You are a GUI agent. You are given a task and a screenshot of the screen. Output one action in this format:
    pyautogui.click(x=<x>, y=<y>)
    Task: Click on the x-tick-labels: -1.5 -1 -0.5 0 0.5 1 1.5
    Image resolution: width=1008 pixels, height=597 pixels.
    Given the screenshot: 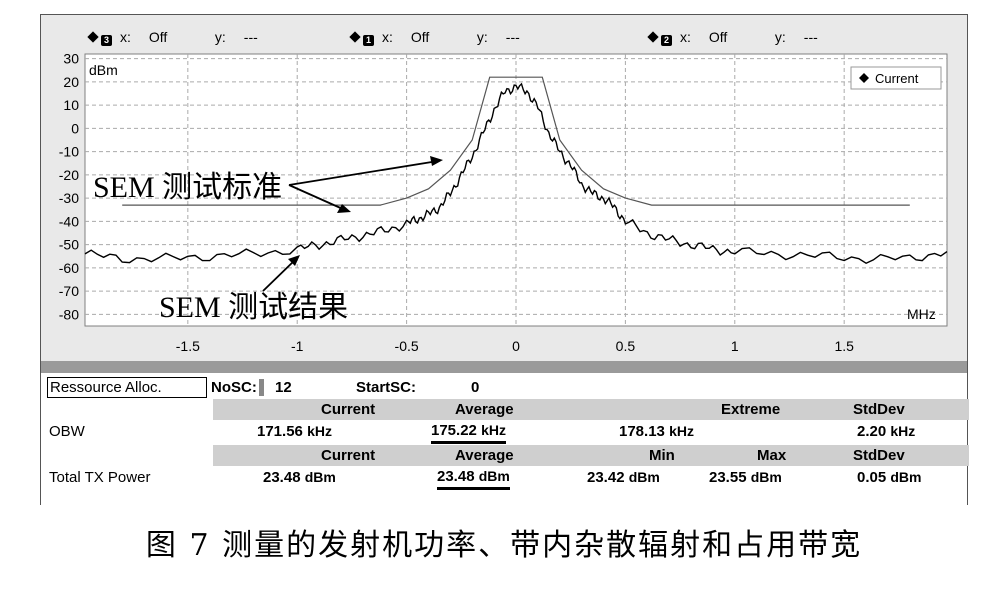 What is the action you would take?
    pyautogui.click(x=515, y=346)
    